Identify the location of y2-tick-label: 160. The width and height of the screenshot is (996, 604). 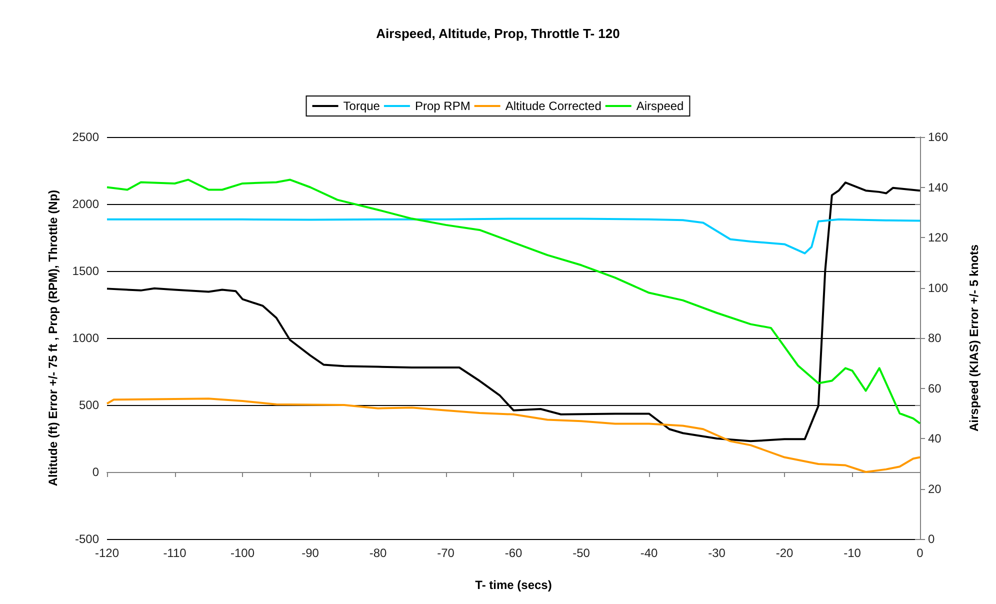
(938, 137).